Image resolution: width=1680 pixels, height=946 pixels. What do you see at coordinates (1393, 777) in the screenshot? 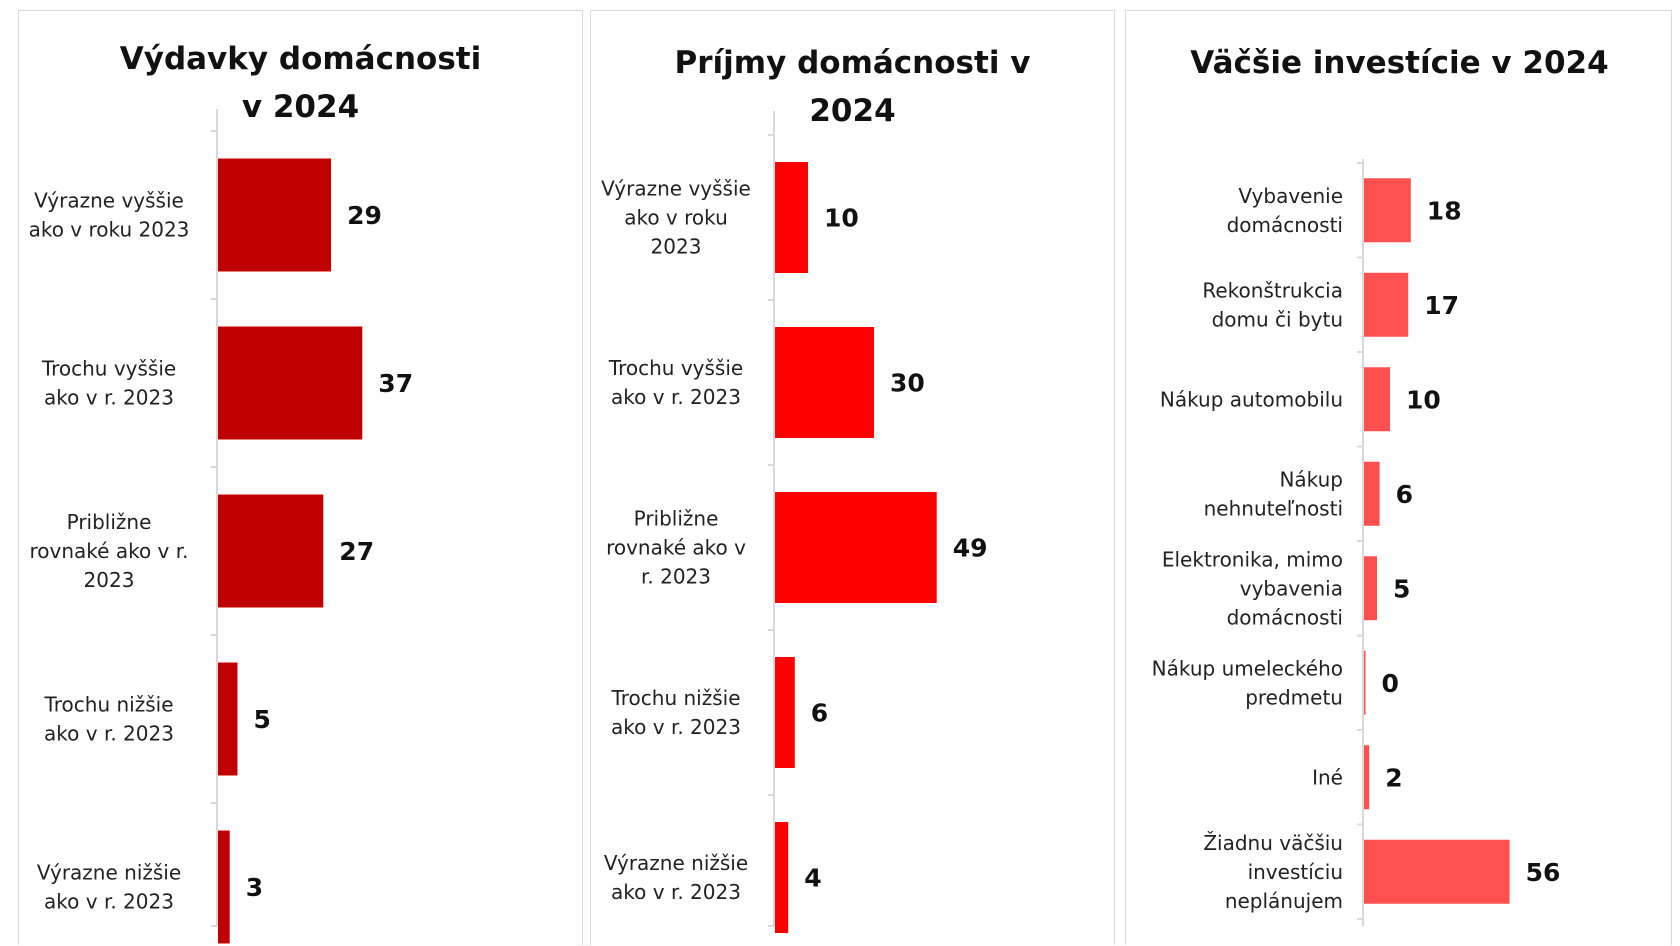
I see `data-label: 2` at bounding box center [1393, 777].